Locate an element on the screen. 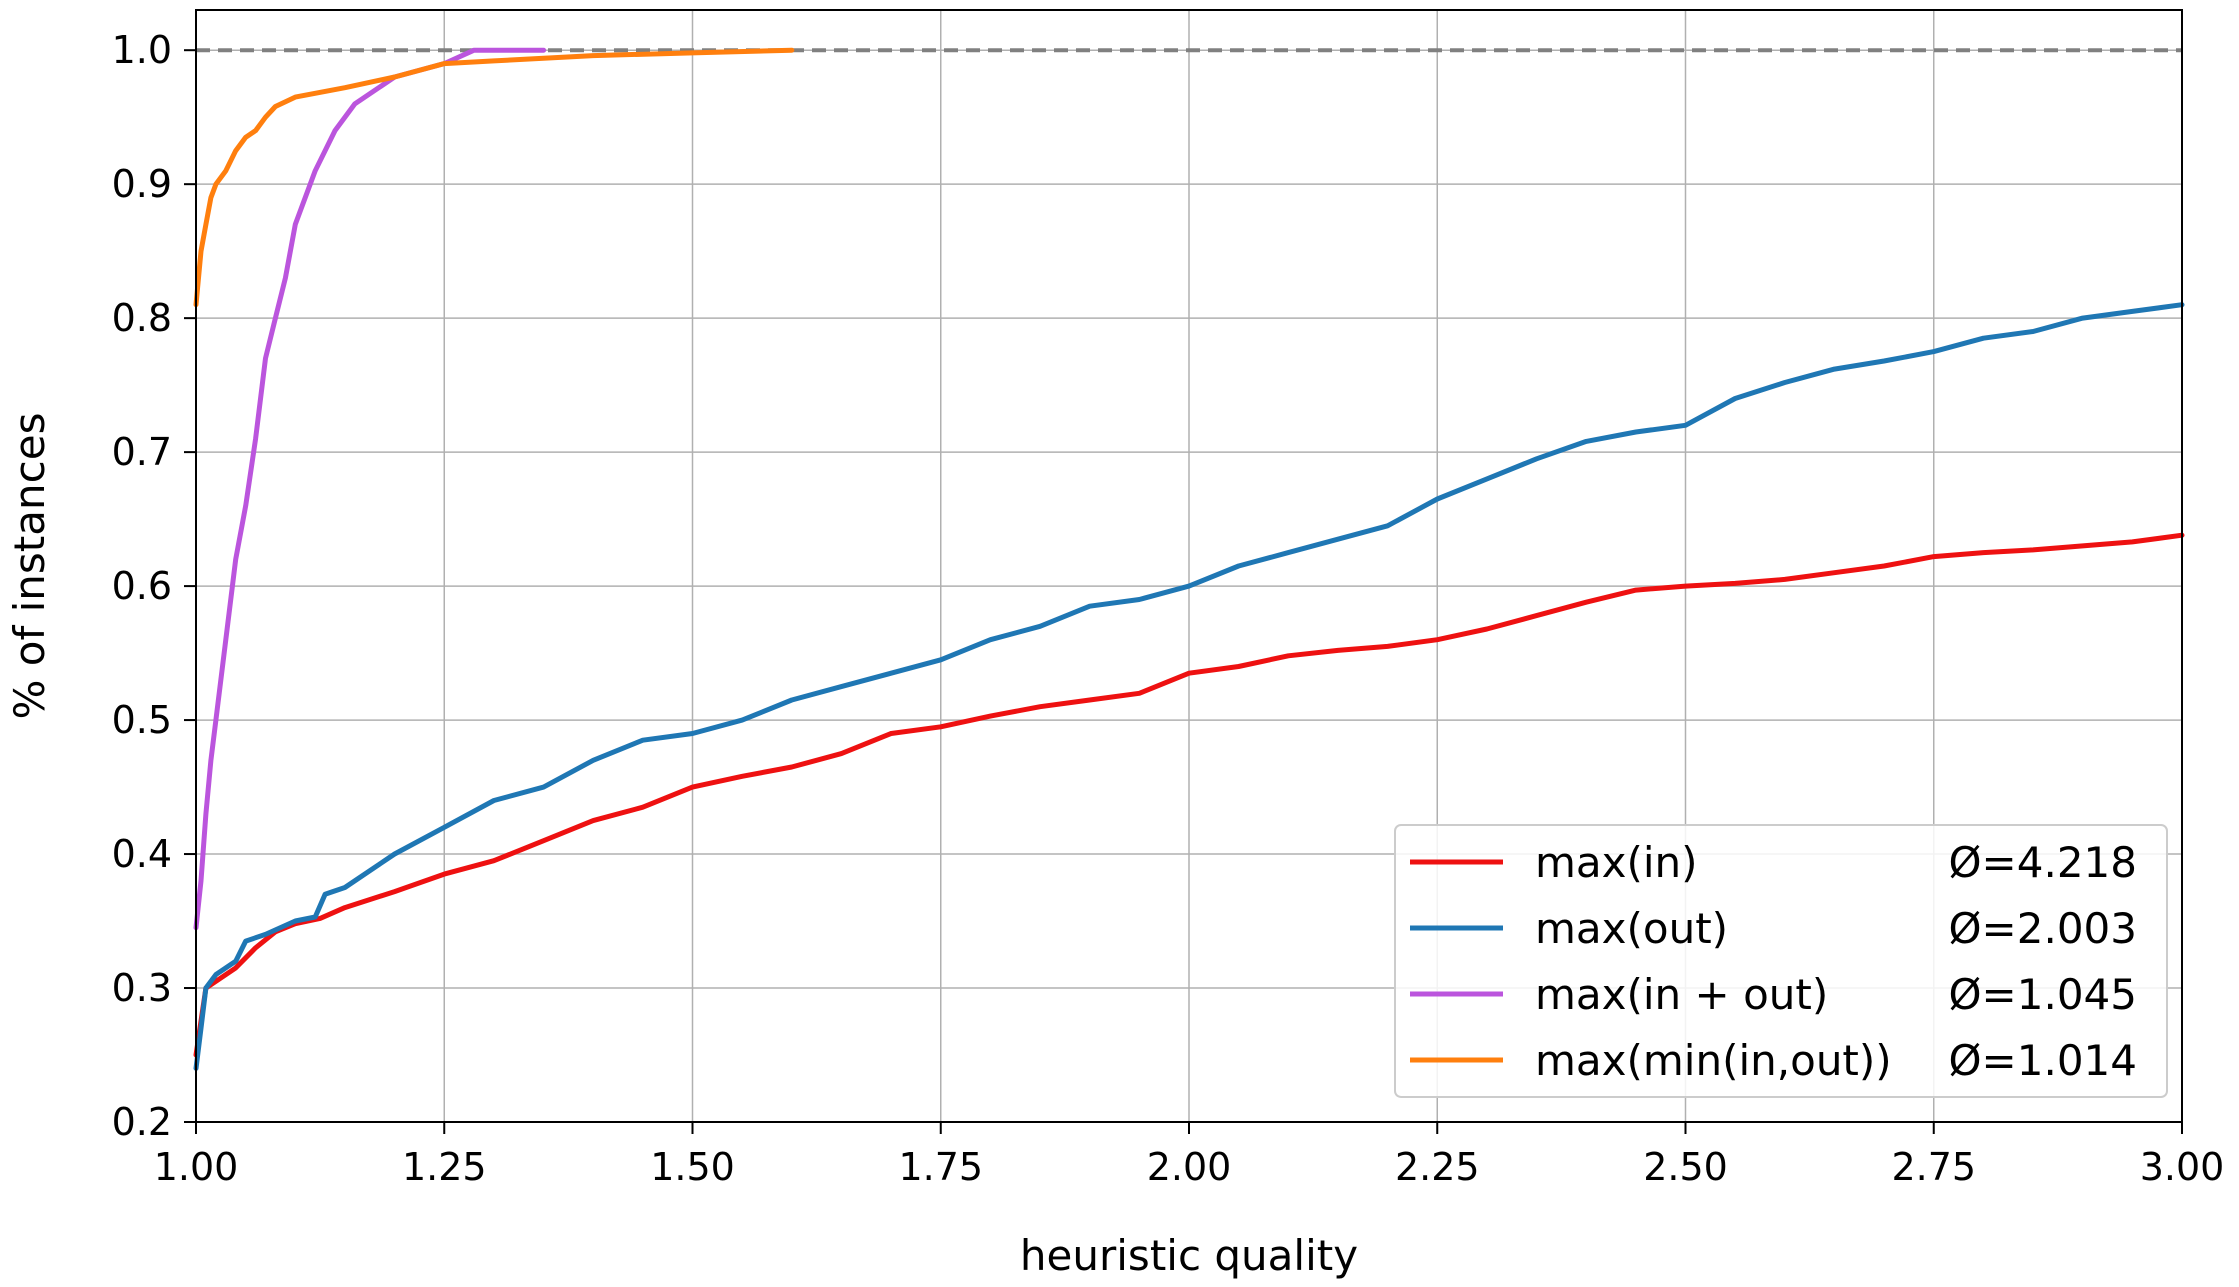 The image size is (2239, 1287). y-tick-label: 0.2 is located at coordinates (142, 1122).